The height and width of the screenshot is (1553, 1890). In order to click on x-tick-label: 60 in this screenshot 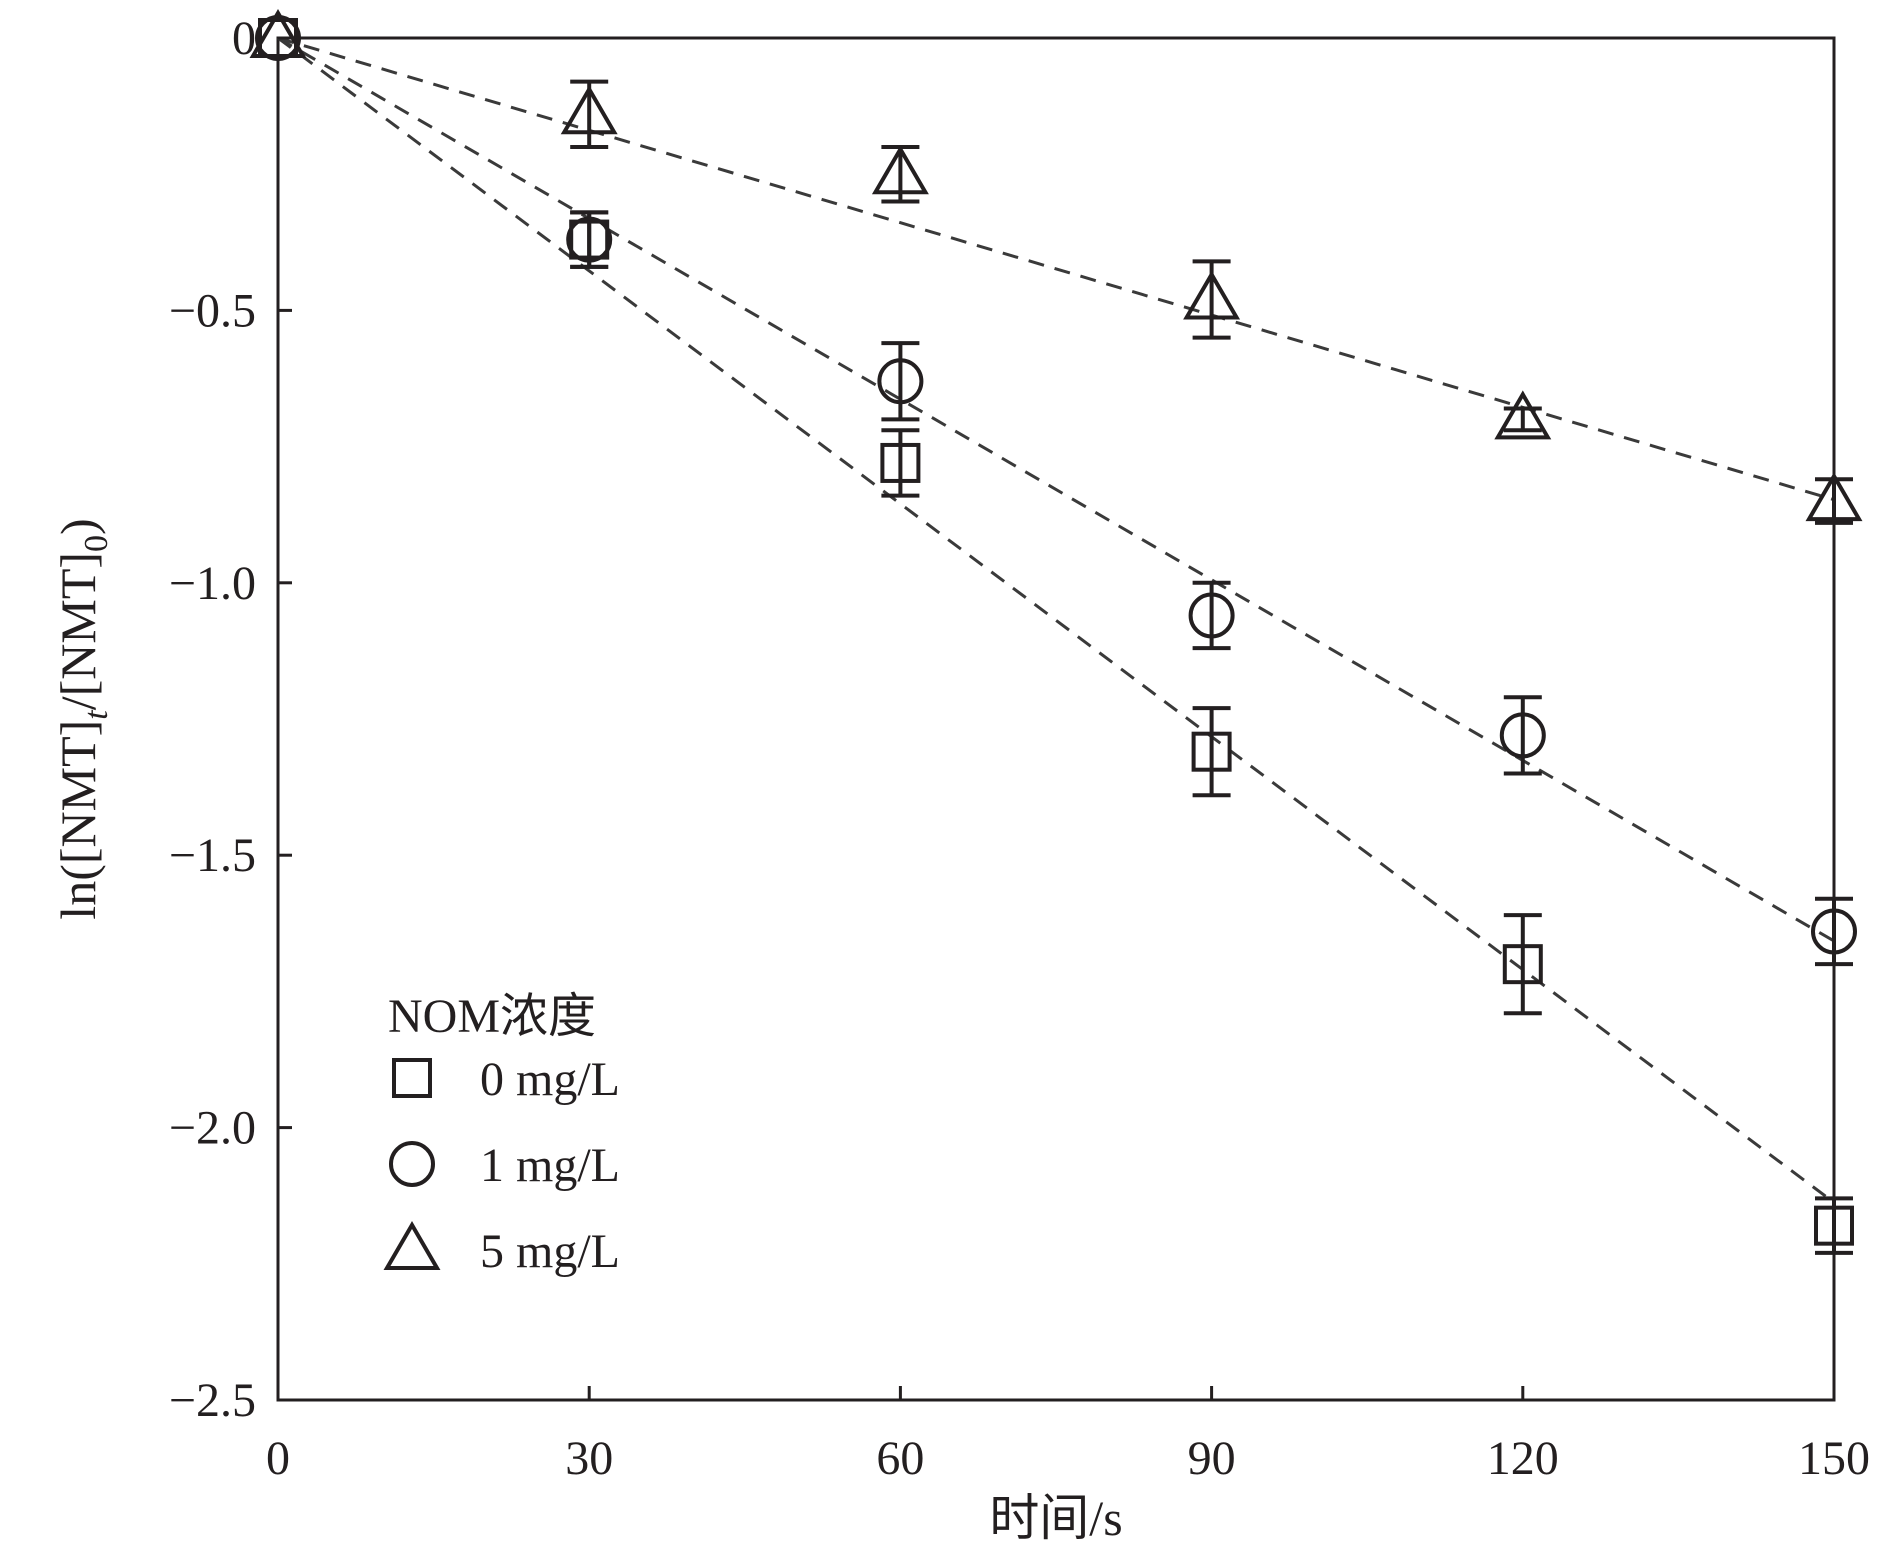, I will do `click(900, 1458)`.